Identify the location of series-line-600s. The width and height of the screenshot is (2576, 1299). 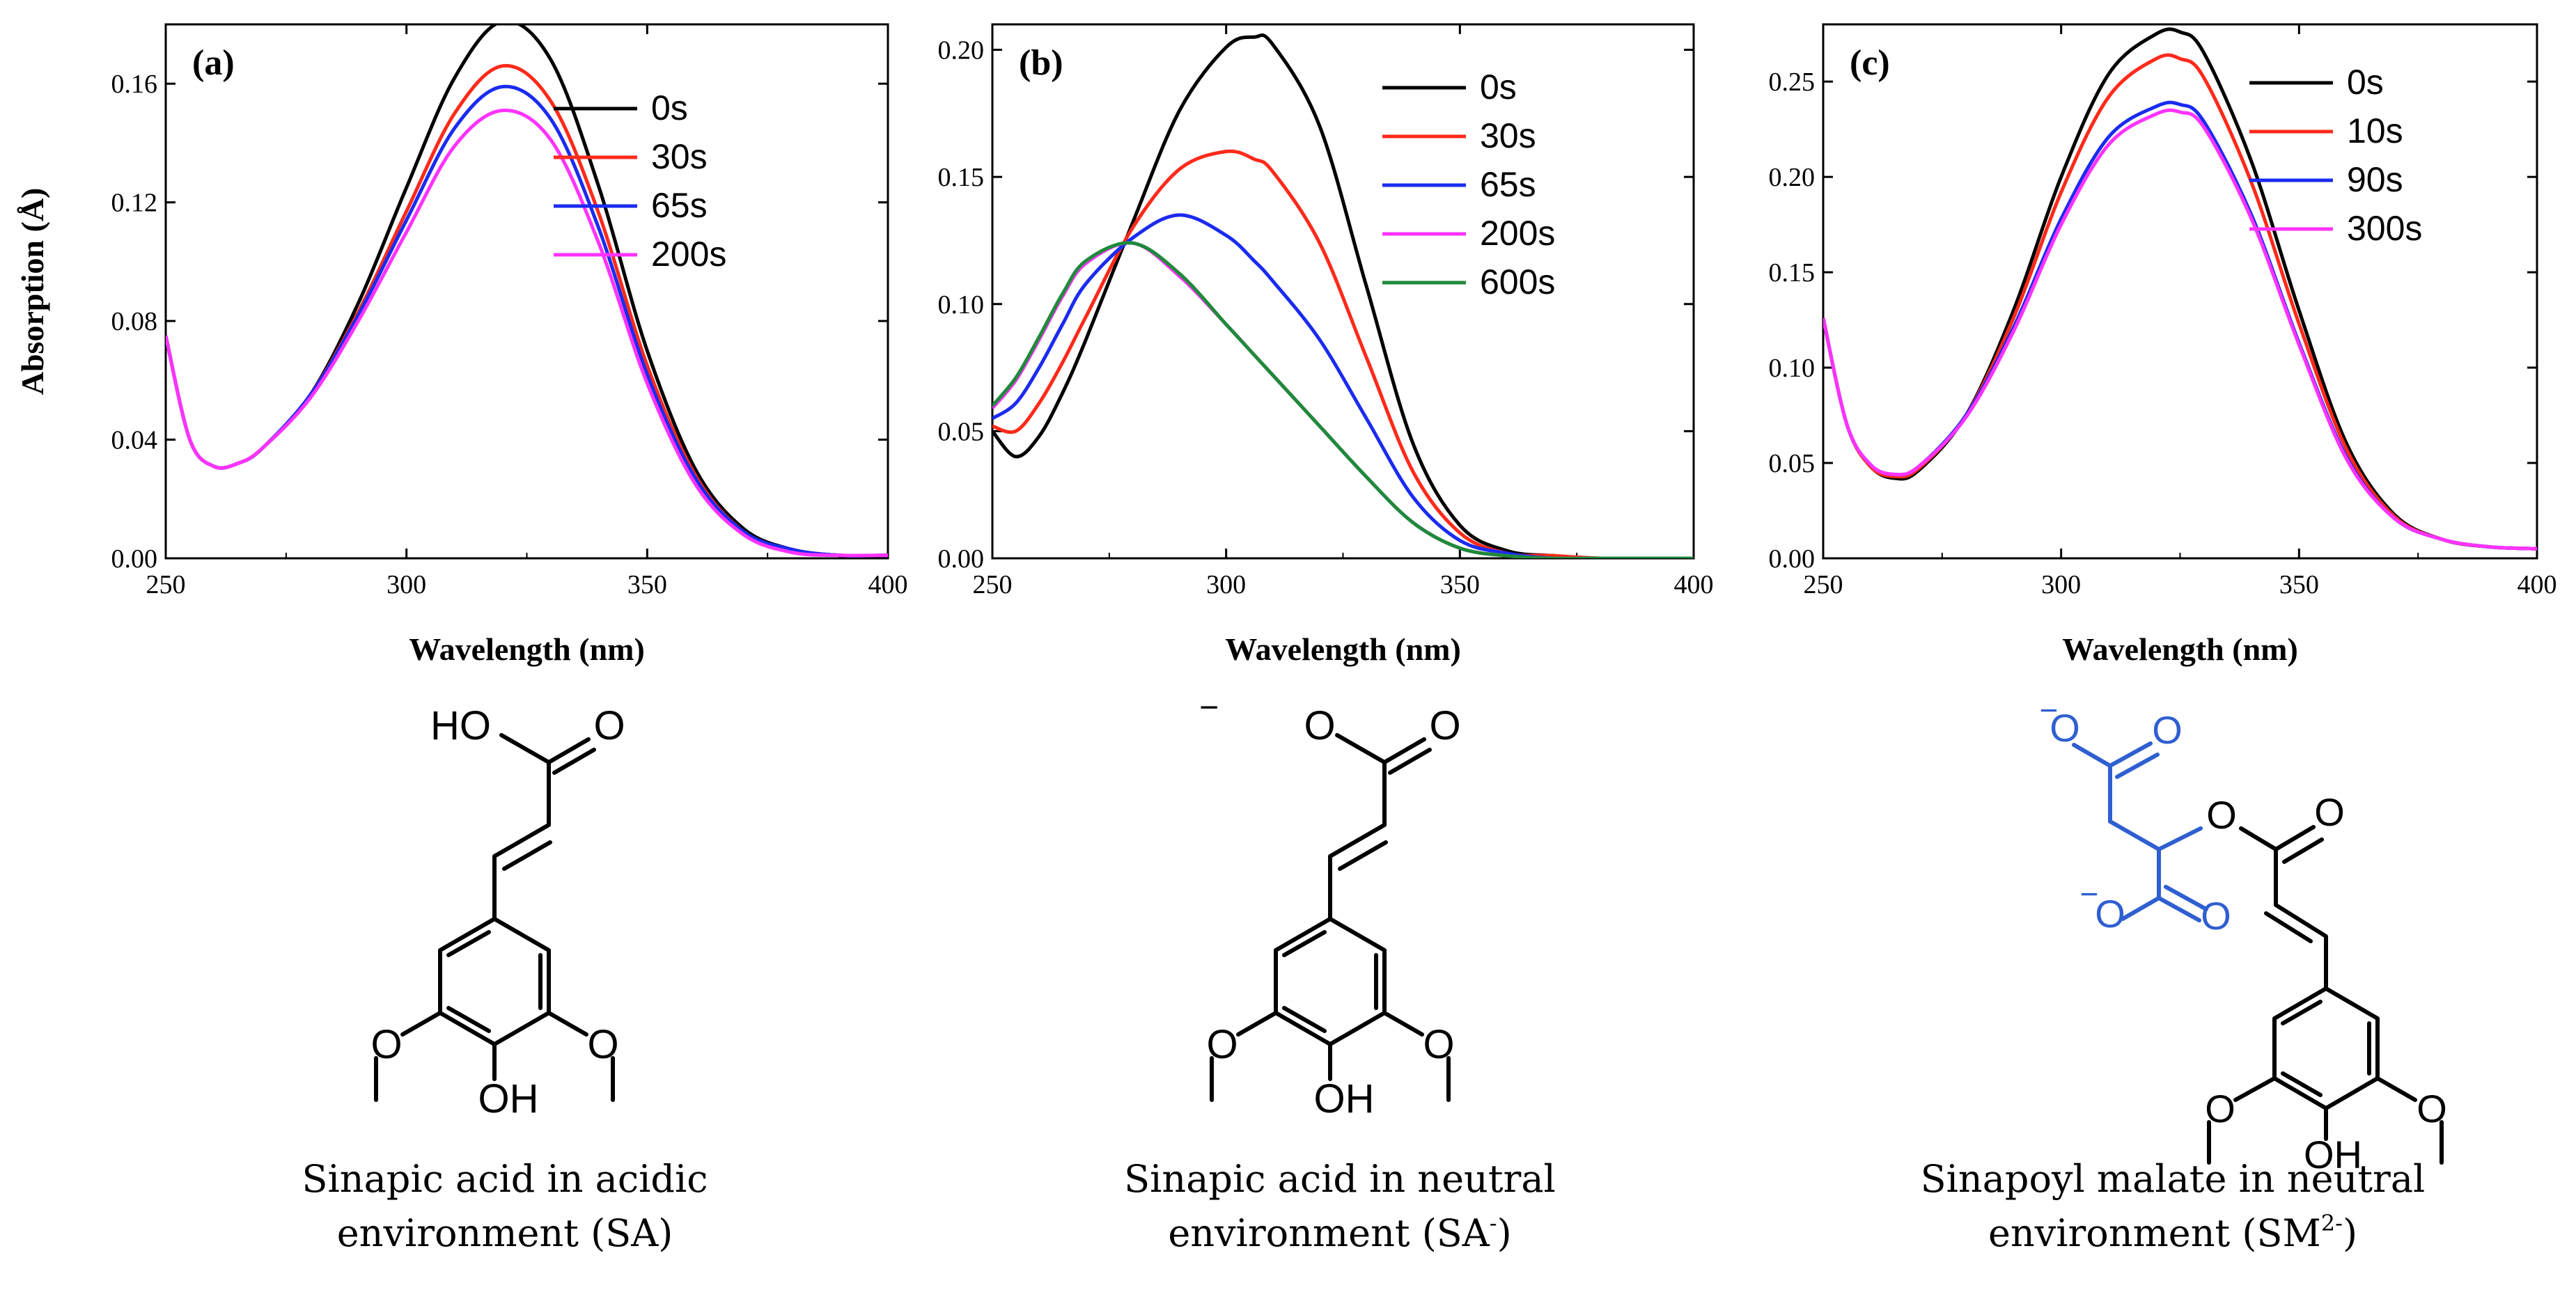
(1343, 399).